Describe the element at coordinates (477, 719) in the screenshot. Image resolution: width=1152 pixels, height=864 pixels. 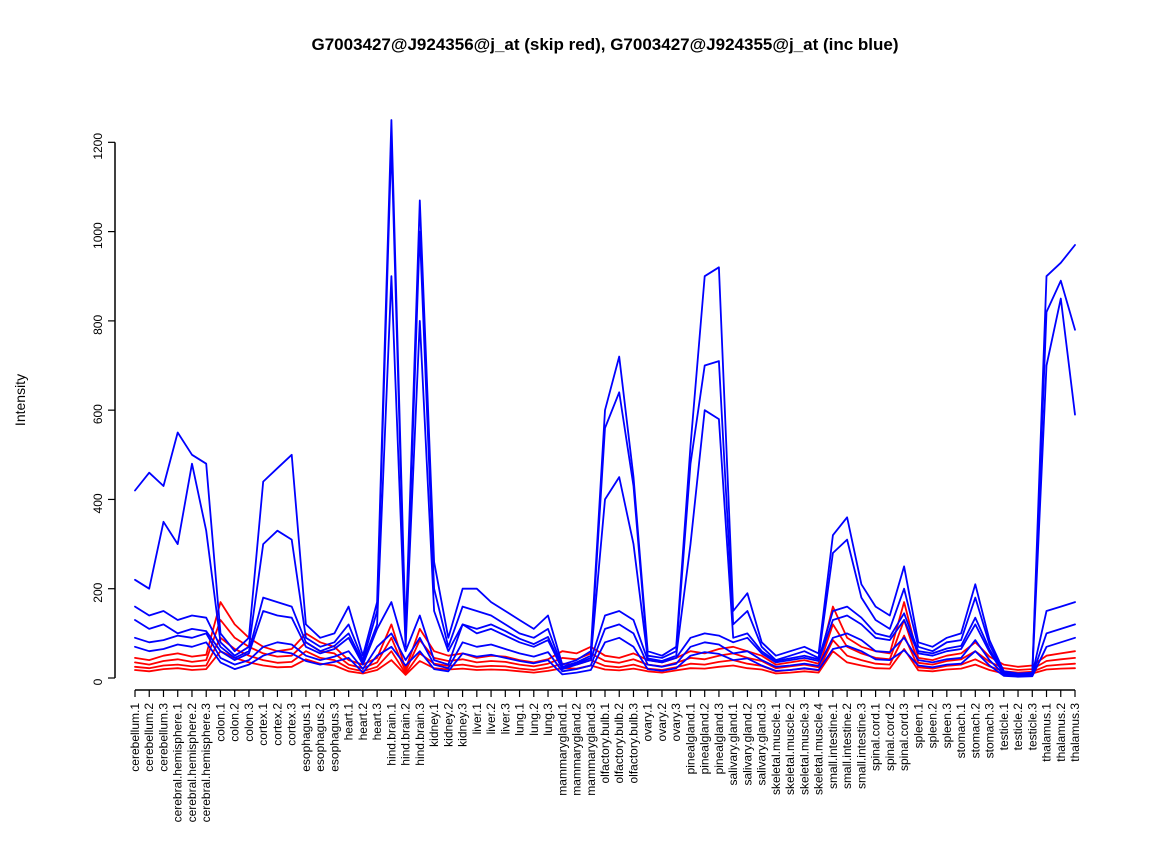
I see `x-tick-label: liver.1` at that location.